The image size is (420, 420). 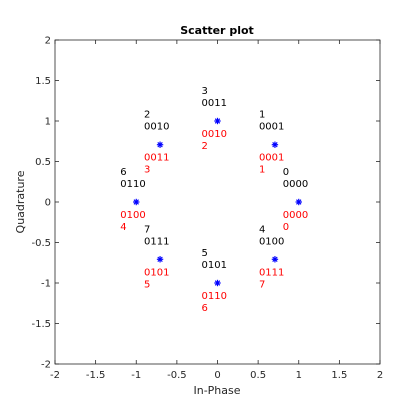 I want to click on x-tick-label: 2, so click(x=380, y=375).